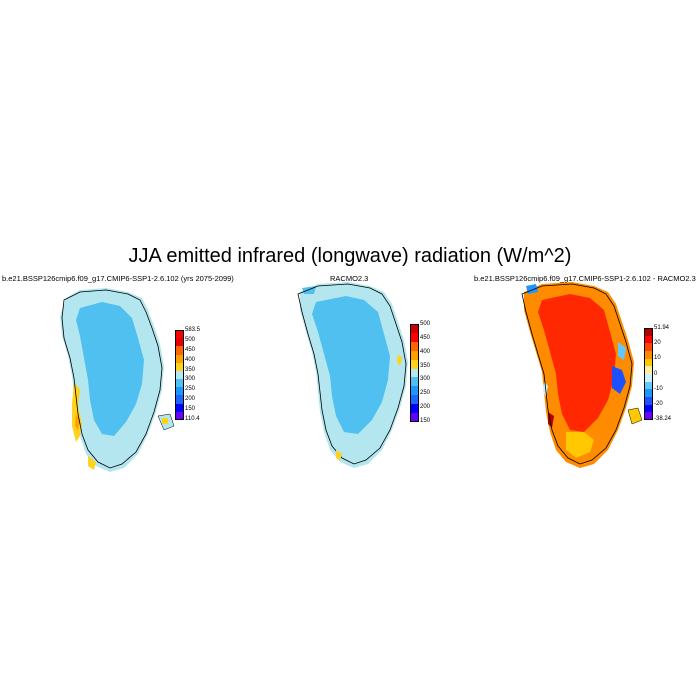 The image size is (700, 700). I want to click on island, so click(635, 416).